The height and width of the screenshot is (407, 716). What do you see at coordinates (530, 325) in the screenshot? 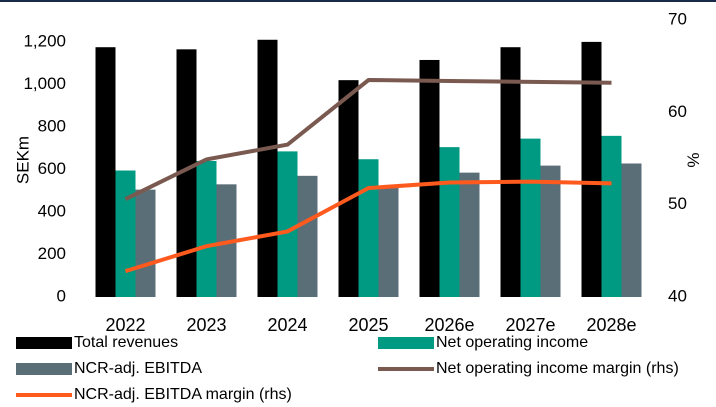
I see `x-tick-label: 2027e` at bounding box center [530, 325].